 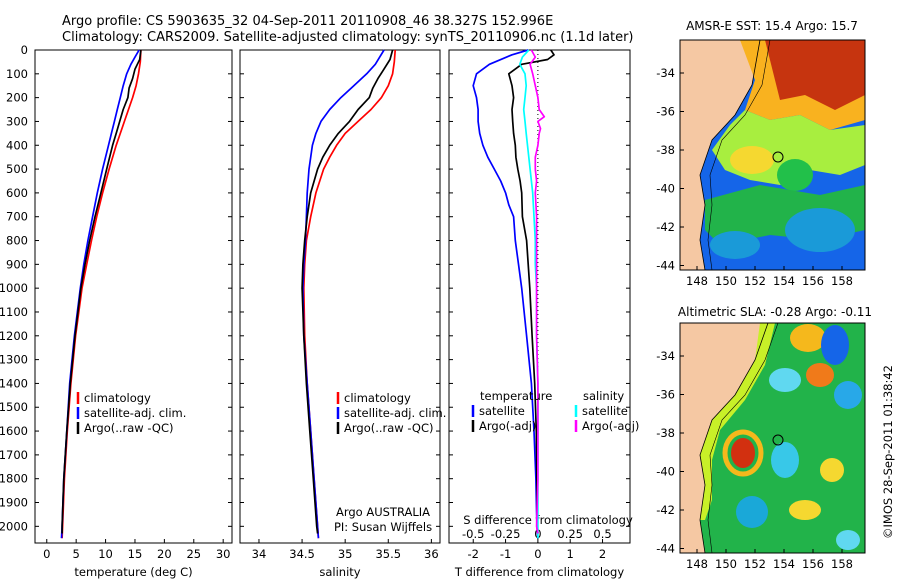 What do you see at coordinates (502, 411) in the screenshot?
I see `diff-t-legend-label: satellite` at bounding box center [502, 411].